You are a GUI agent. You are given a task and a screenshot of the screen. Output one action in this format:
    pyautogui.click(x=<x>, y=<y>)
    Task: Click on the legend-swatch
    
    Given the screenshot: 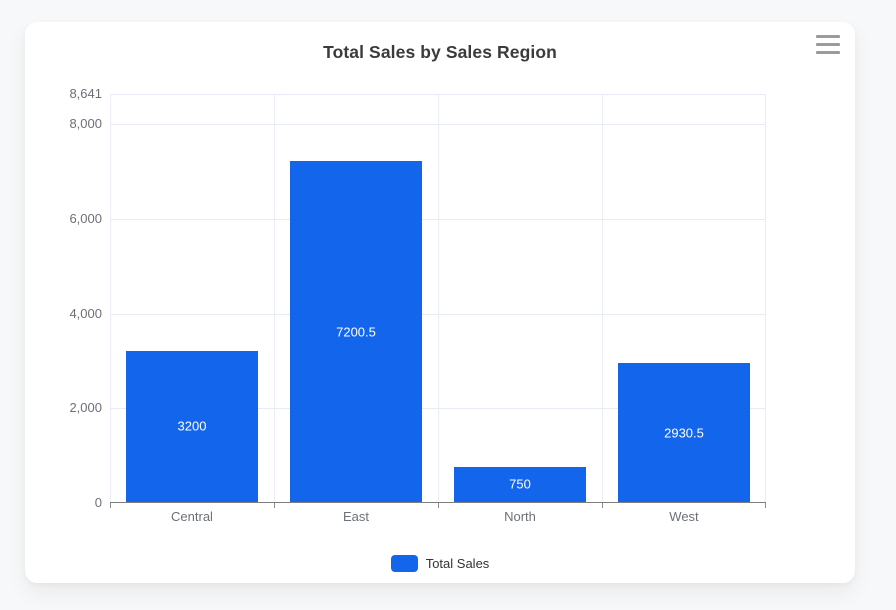 What is the action you would take?
    pyautogui.click(x=404, y=563)
    